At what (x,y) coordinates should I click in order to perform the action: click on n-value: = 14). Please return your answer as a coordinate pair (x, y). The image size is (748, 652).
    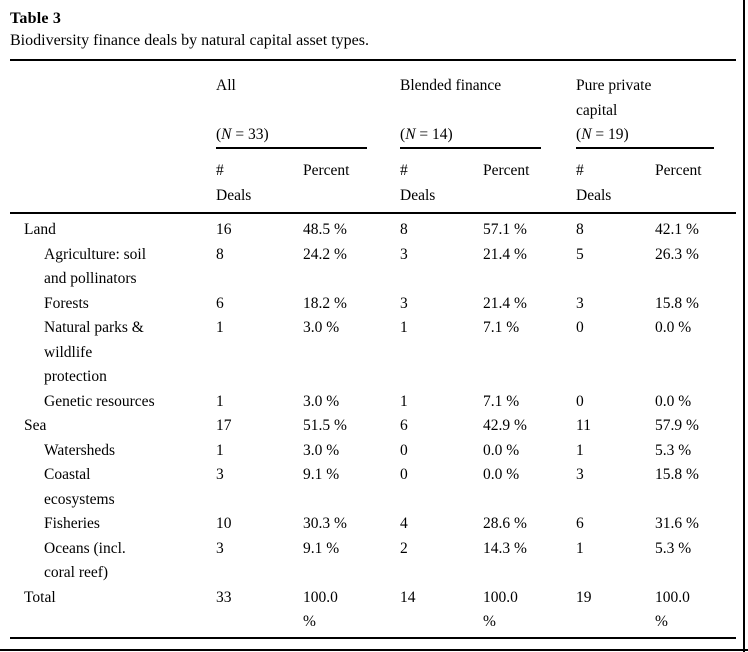
    Looking at the image, I should click on (434, 134).